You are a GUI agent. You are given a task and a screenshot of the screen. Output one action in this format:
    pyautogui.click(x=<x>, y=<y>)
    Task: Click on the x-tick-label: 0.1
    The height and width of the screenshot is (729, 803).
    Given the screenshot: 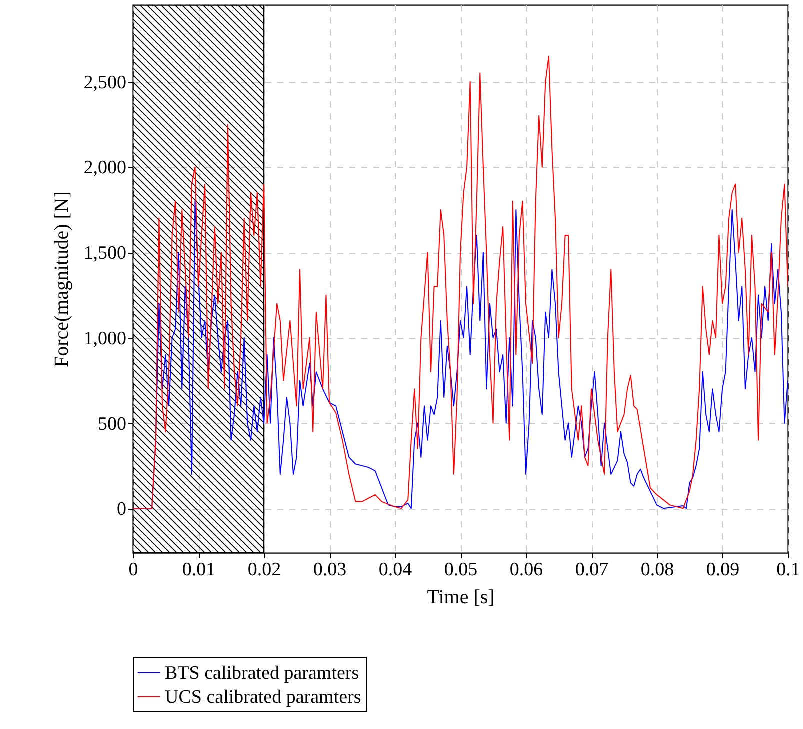 What is the action you would take?
    pyautogui.click(x=788, y=570)
    